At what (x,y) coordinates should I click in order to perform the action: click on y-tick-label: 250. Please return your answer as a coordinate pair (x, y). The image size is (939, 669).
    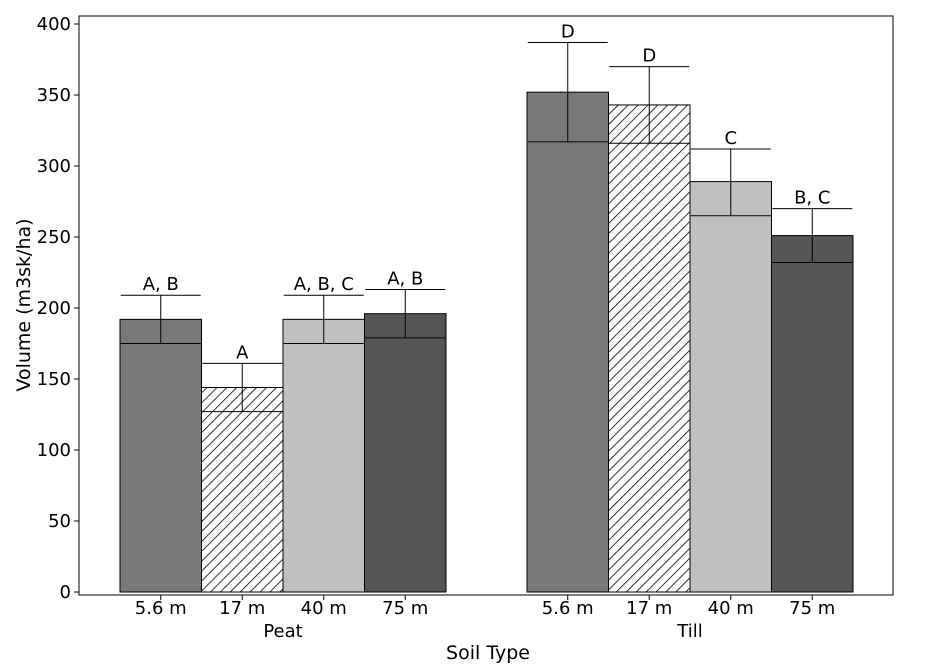
    Looking at the image, I should click on (54, 237).